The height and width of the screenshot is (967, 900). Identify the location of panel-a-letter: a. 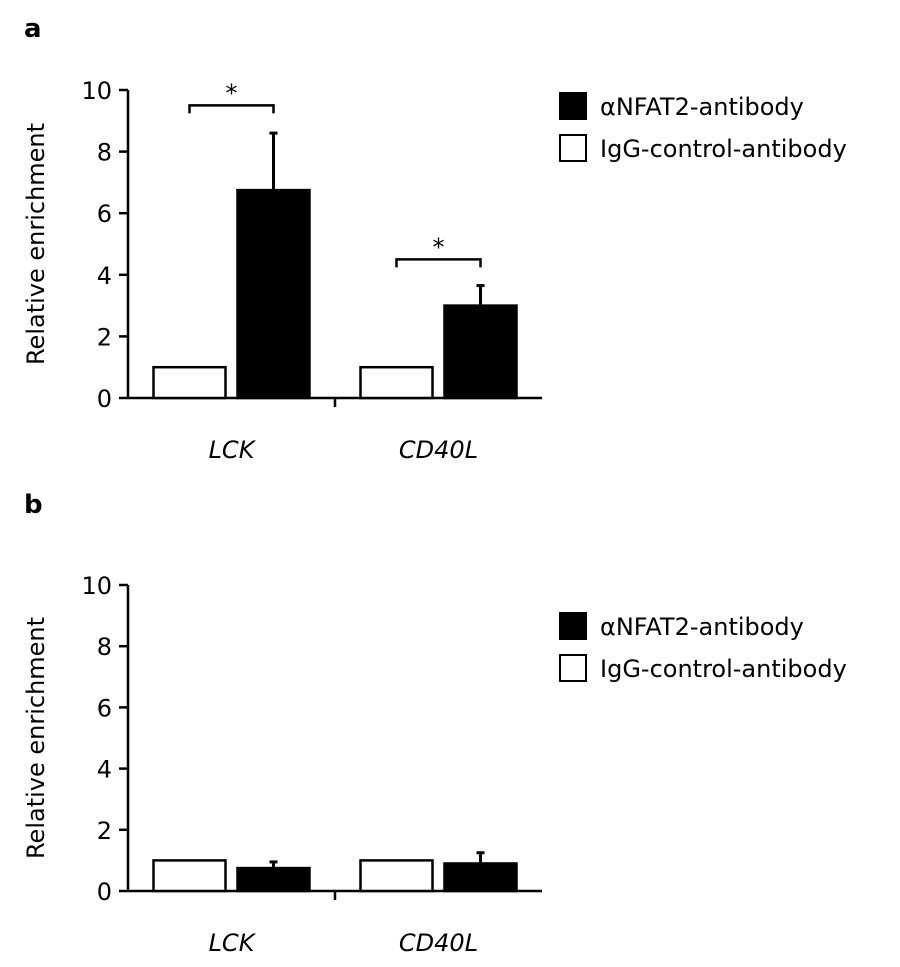
(33, 29).